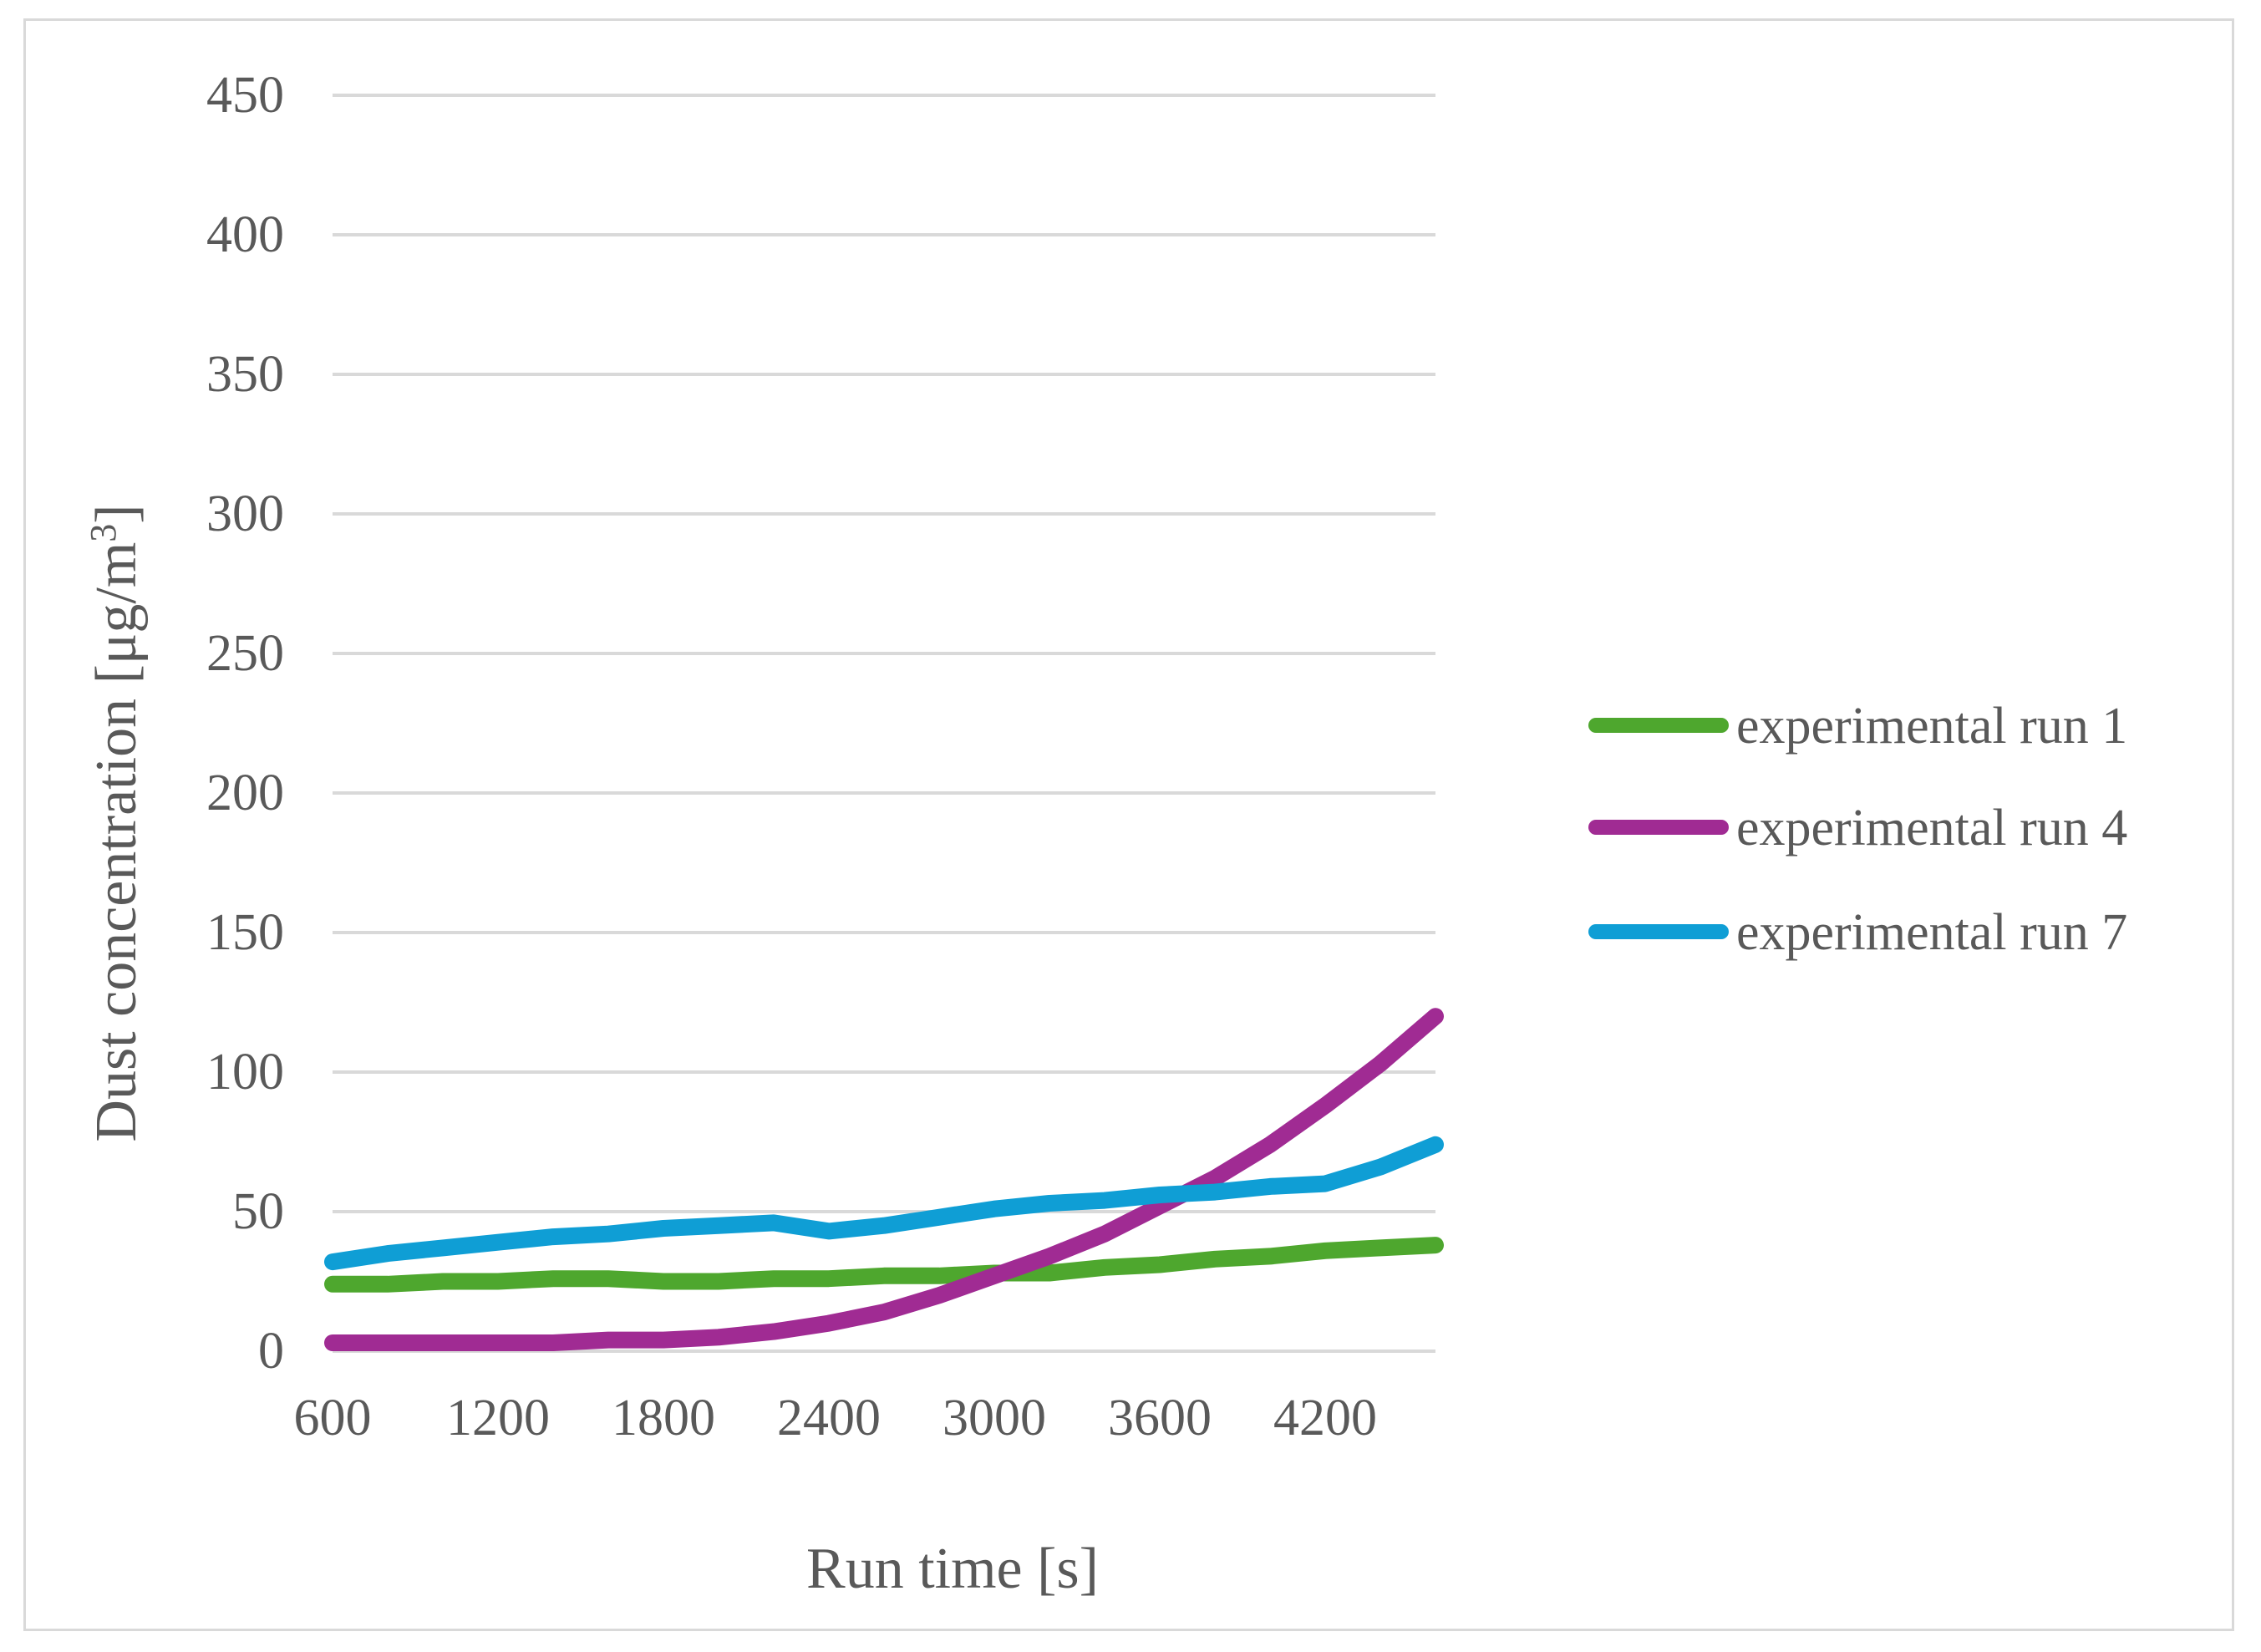  What do you see at coordinates (663, 1418) in the screenshot?
I see `x-tick-label: 1800` at bounding box center [663, 1418].